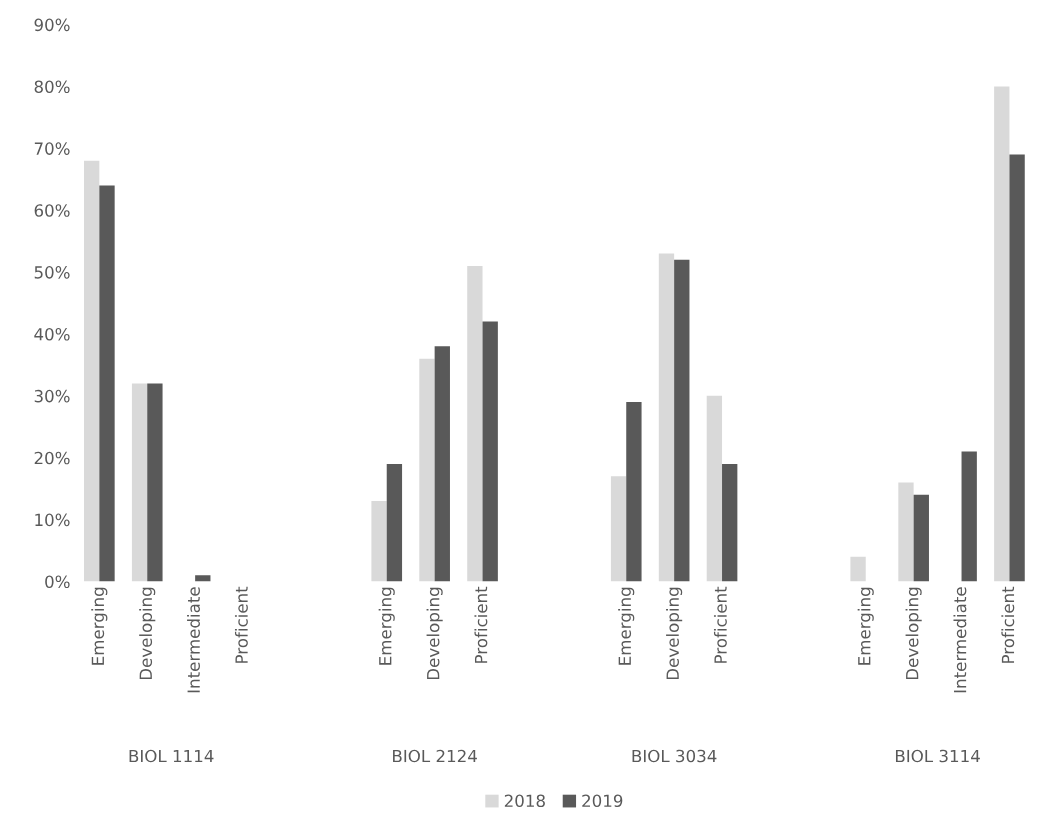 This screenshot has height=819, width=1047. I want to click on y-tick-label: 0%, so click(57, 582).